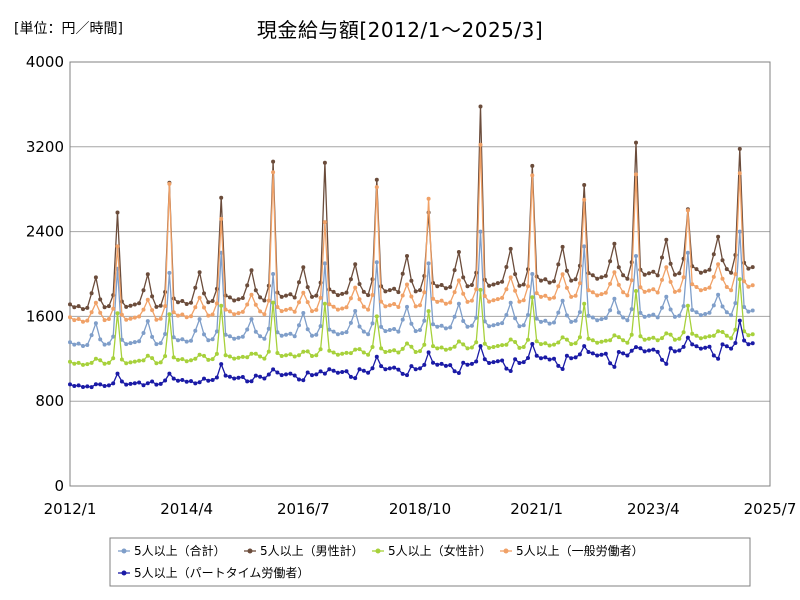 Image resolution: width=800 pixels, height=600 pixels. Describe the element at coordinates (653, 509) in the screenshot. I see `x-tick-label: 2023/4` at that location.